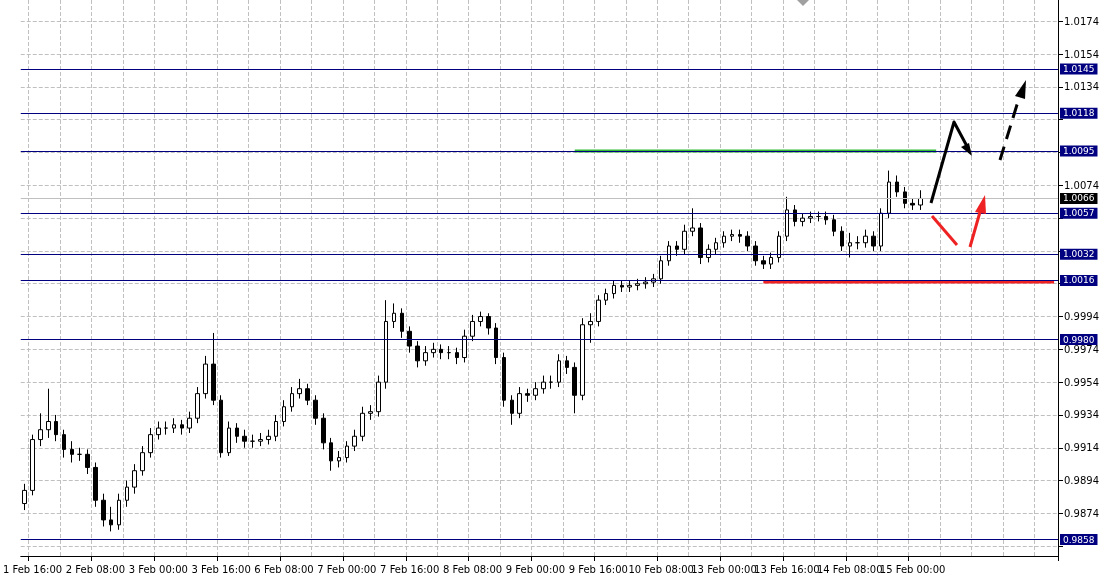  Describe the element at coordinates (1079, 213) in the screenshot. I see `ref-line-label: 1.0057` at that location.